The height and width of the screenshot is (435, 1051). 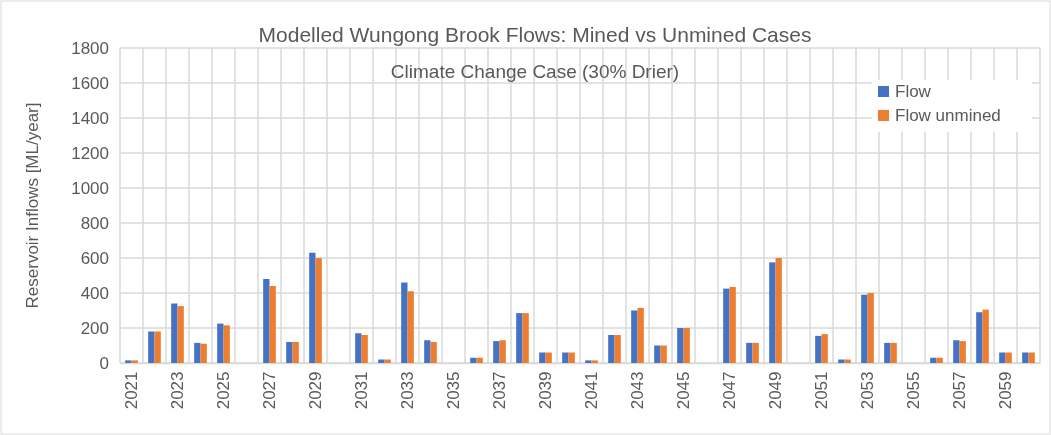 I want to click on x-tick-label: 2033, so click(x=407, y=390).